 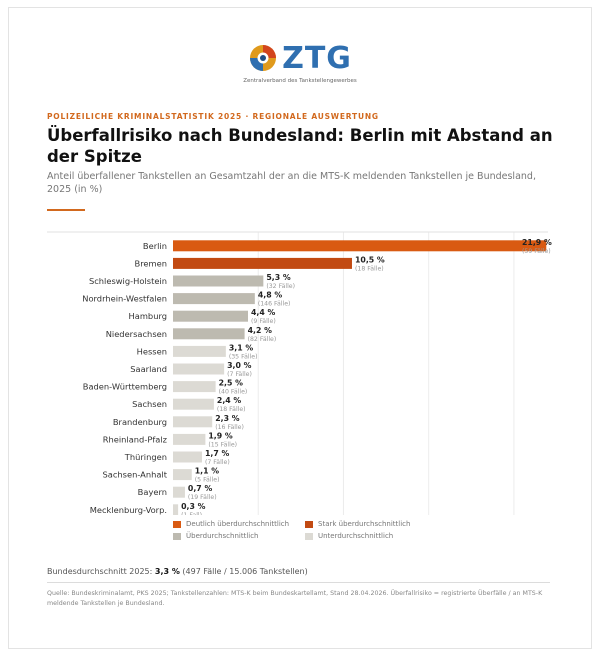 I want to click on value-label: 1,7 %, so click(x=217, y=453).